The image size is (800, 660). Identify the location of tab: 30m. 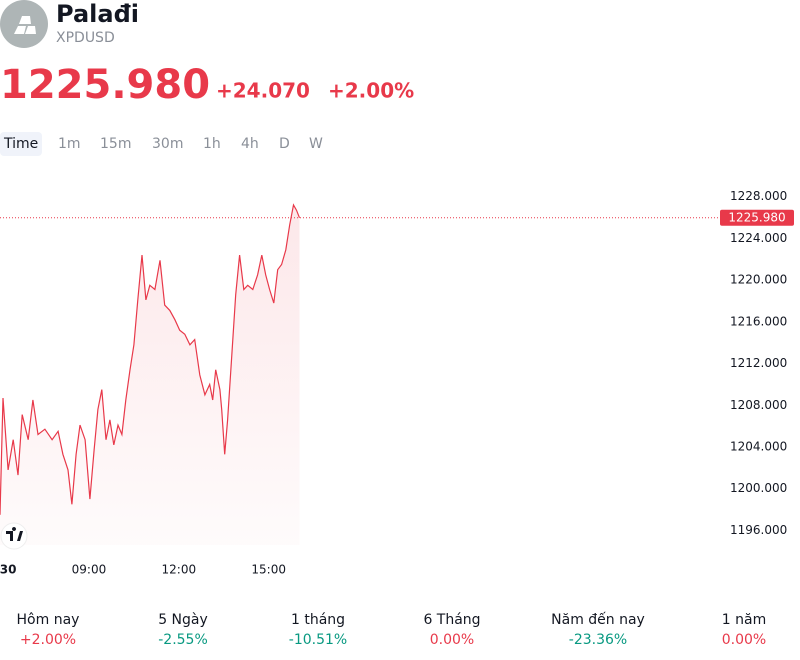
(167, 144).